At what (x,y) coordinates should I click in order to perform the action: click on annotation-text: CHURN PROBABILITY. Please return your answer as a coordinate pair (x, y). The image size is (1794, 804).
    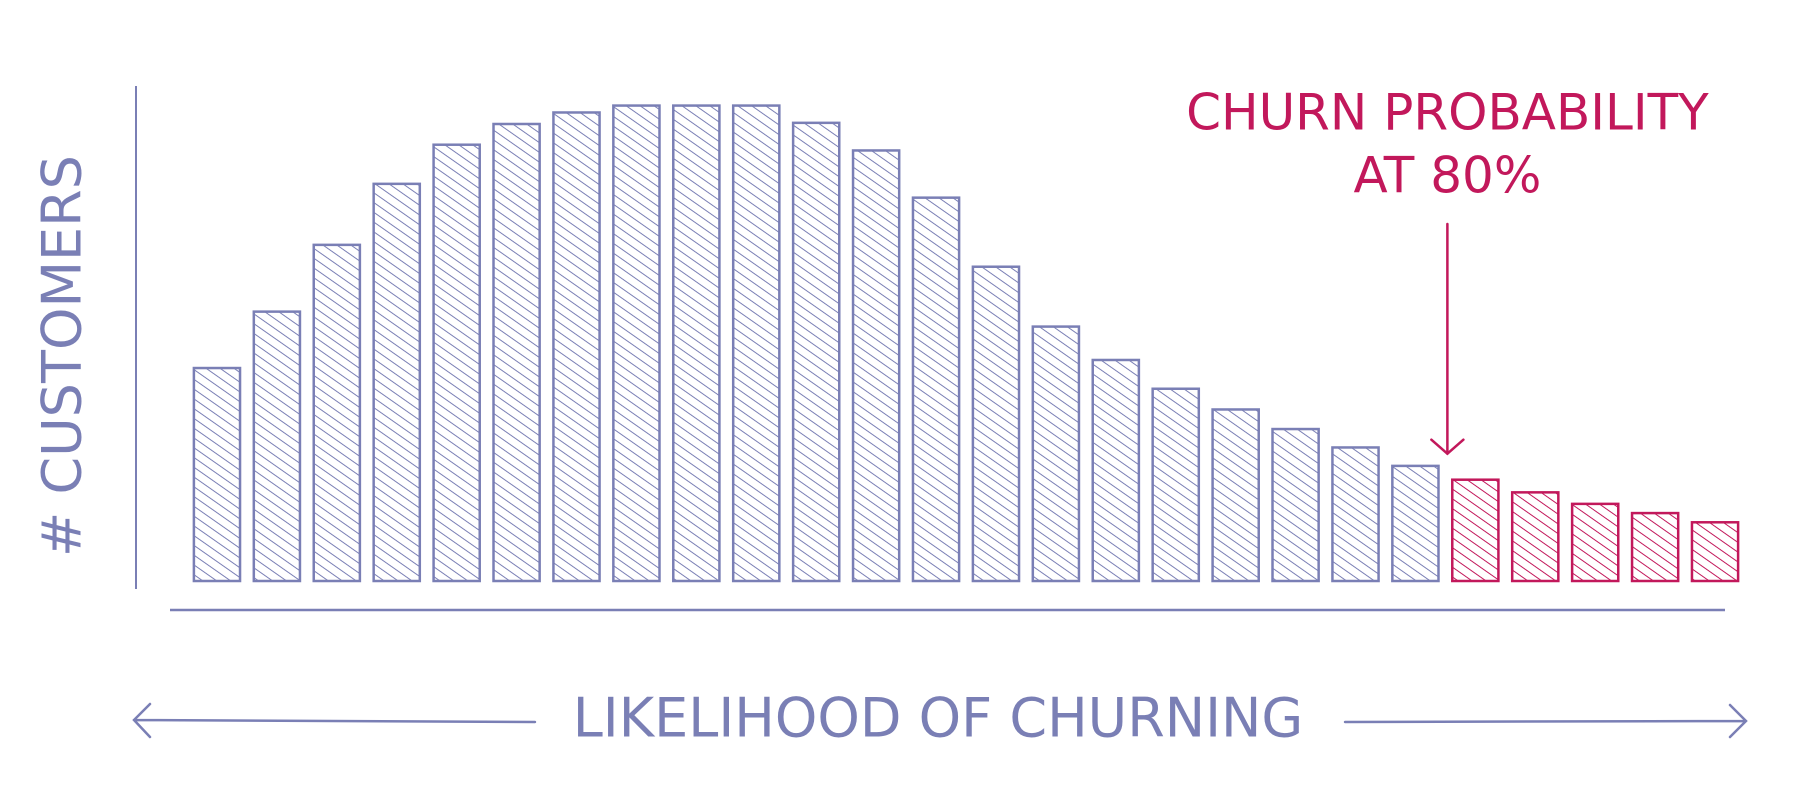
    Looking at the image, I should click on (1447, 113).